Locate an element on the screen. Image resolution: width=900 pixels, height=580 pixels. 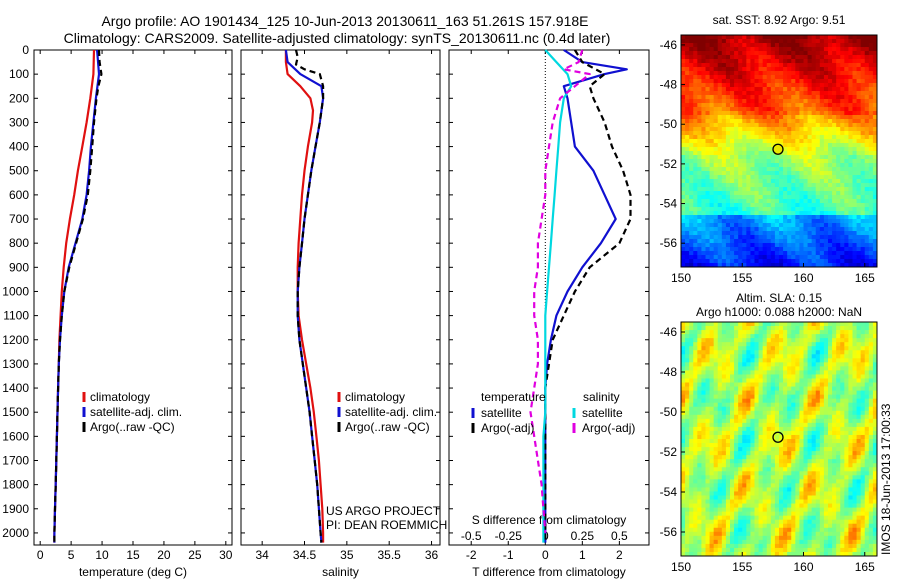
s-diff-tick-label: -0.5 is located at coordinates (471, 536).